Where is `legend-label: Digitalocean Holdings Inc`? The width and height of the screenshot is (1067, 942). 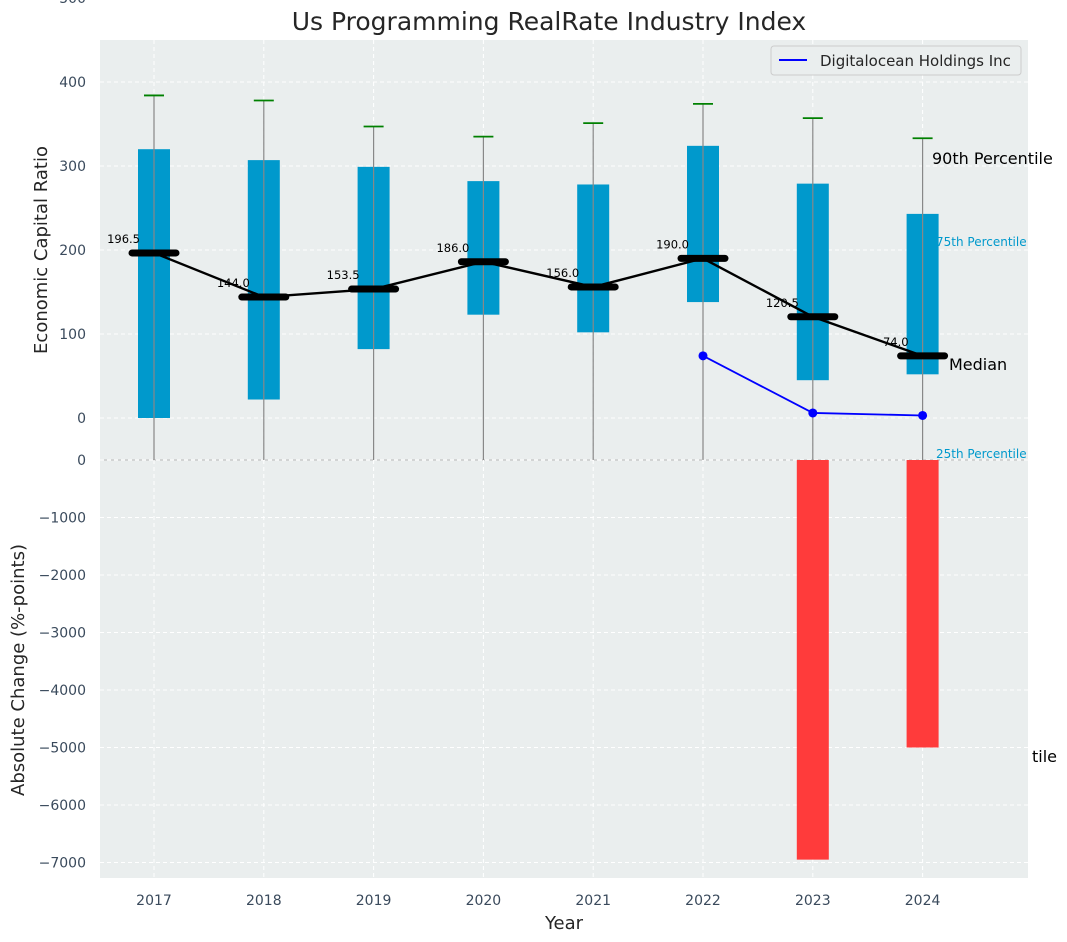
legend-label: Digitalocean Holdings Inc is located at coordinates (915, 61).